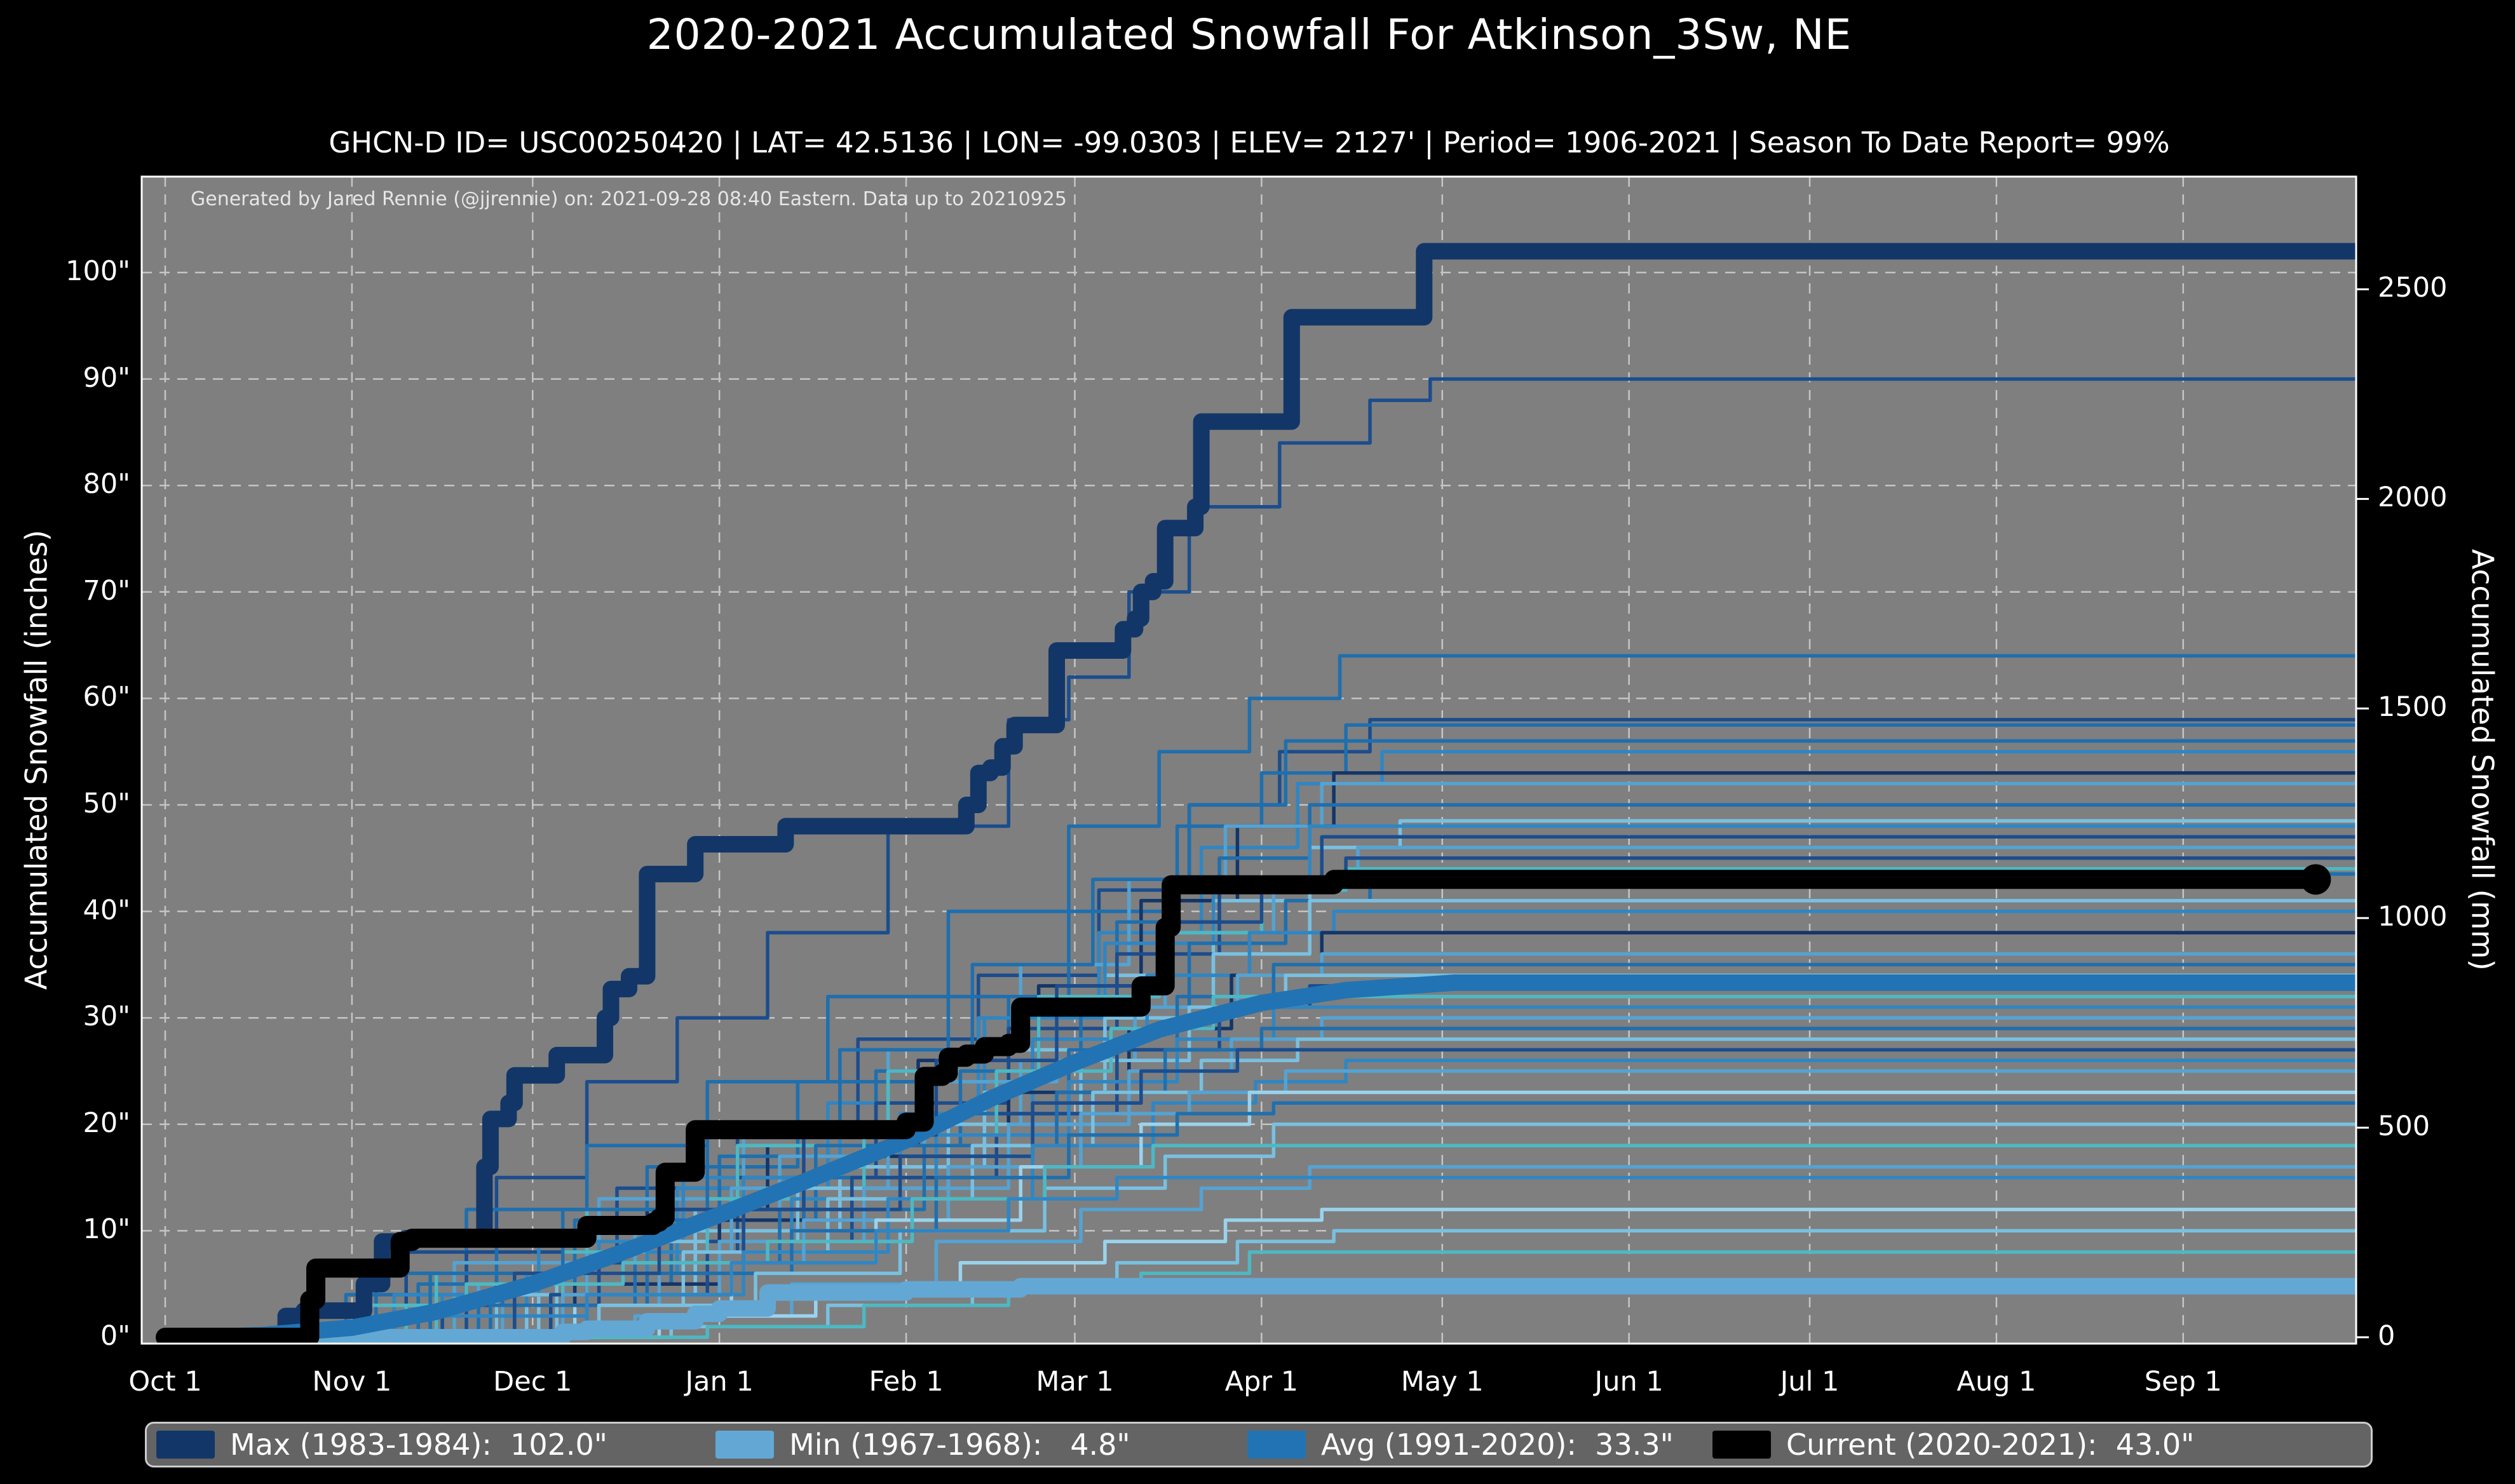 Image resolution: width=2515 pixels, height=1484 pixels. I want to click on legend-item: Avg (1991-2020): 33.3", so click(1460, 1445).